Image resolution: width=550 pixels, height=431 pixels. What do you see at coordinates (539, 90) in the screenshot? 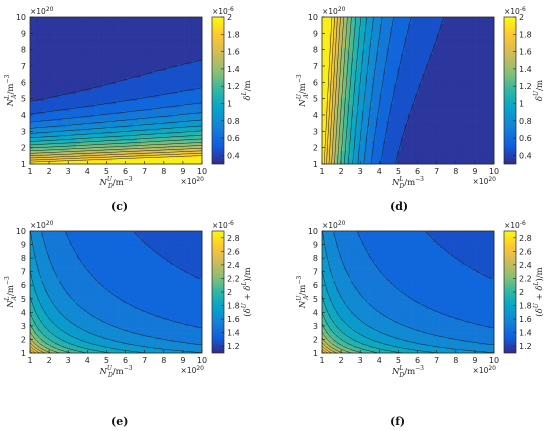
I see `colorbar-label: δU/m` at bounding box center [539, 90].